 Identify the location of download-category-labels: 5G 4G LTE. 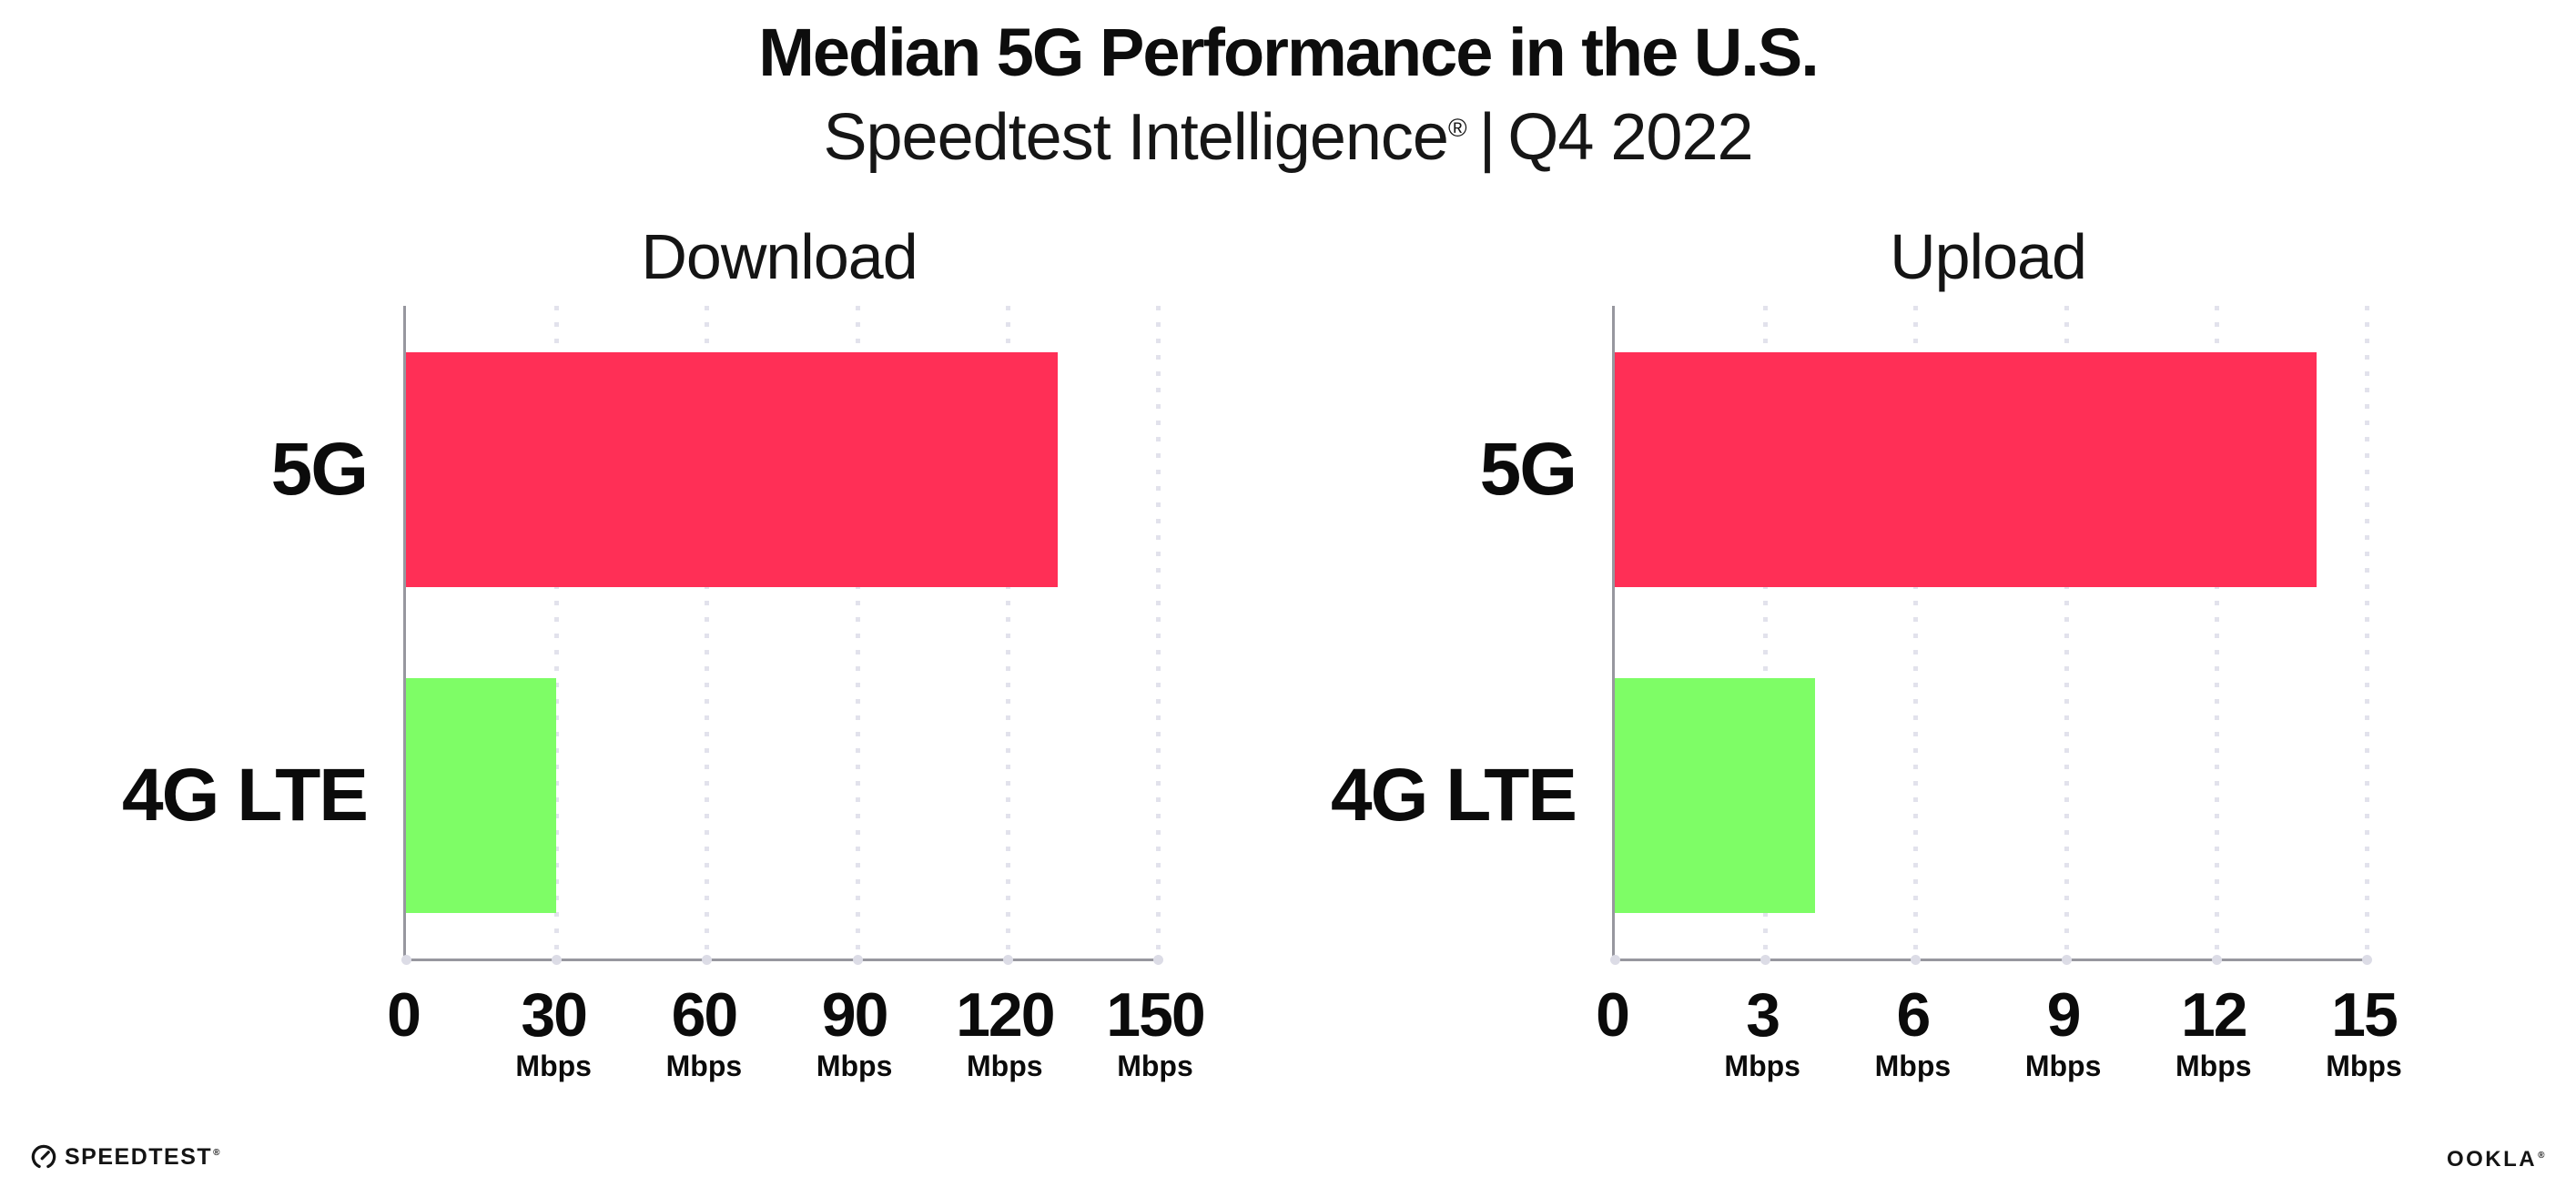
(207, 633).